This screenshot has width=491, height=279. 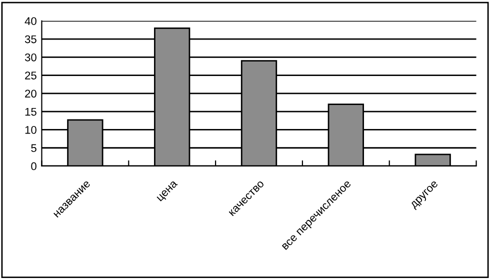 I want to click on y-tick-label: 35, so click(x=30, y=39).